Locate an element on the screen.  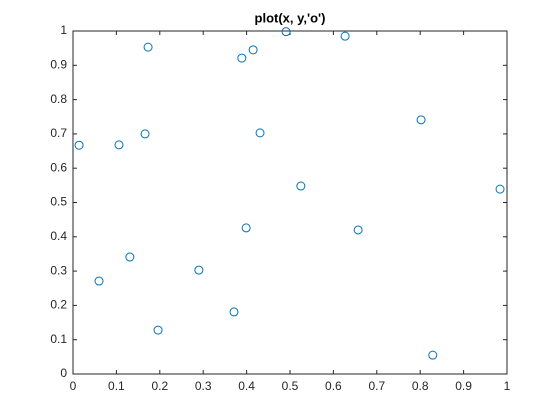
x-tick-label: 0.8 is located at coordinates (420, 386).